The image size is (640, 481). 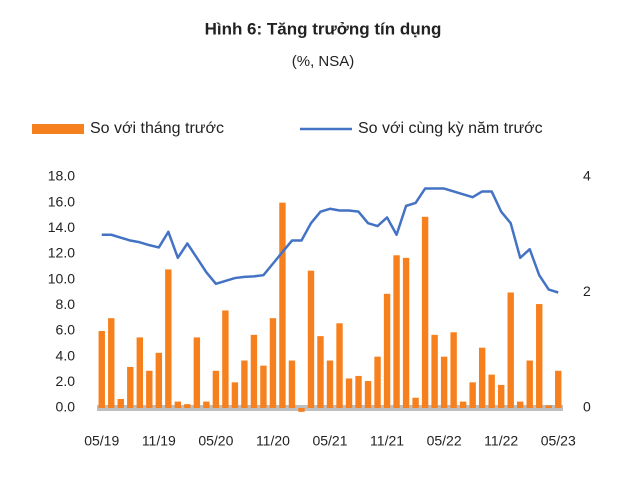 What do you see at coordinates (387, 441) in the screenshot?
I see `x-tick-label: 11/21` at bounding box center [387, 441].